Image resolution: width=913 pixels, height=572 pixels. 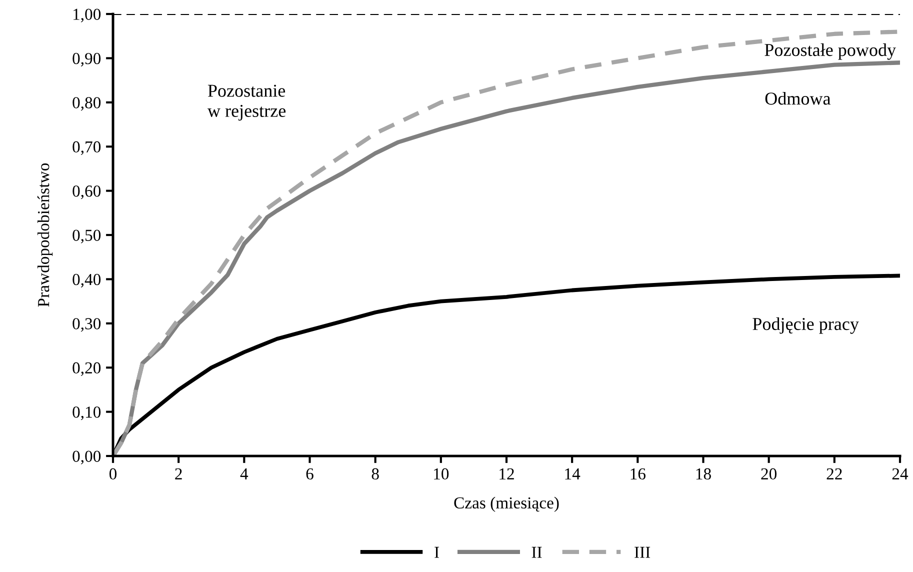 I want to click on y-tick-label: 0,20, so click(x=86, y=369).